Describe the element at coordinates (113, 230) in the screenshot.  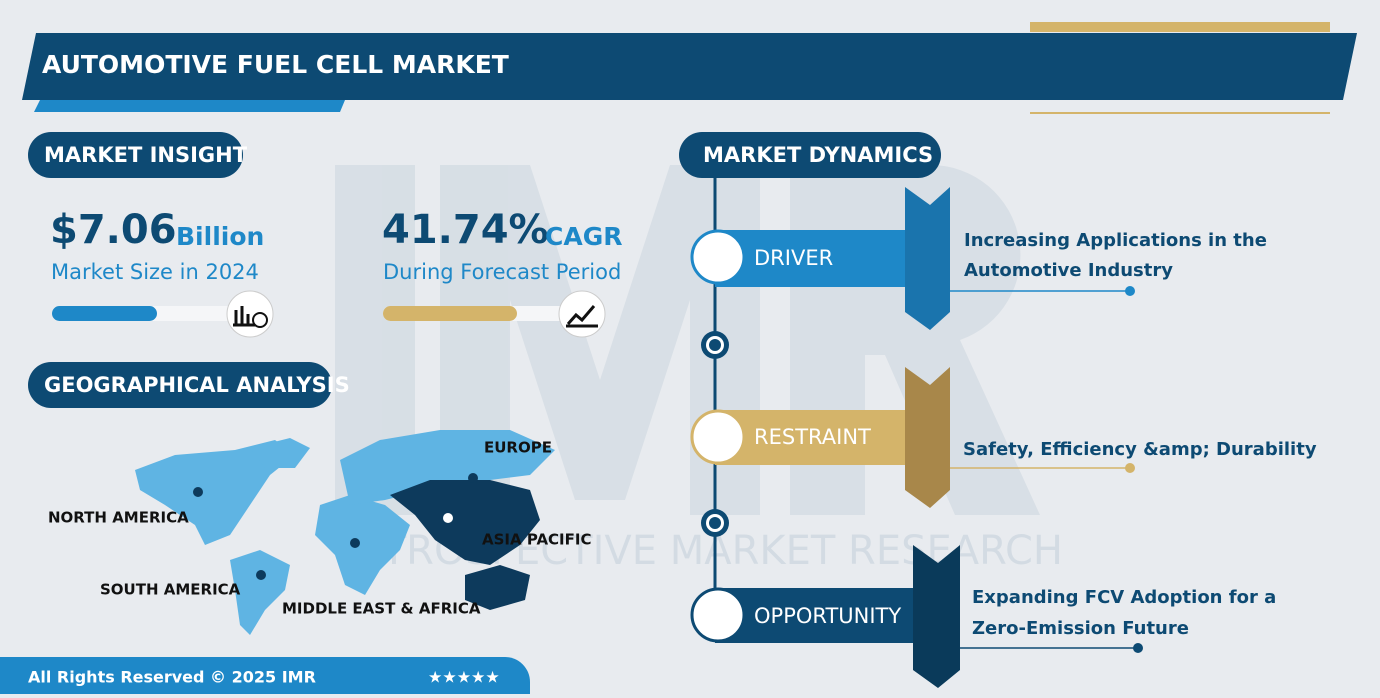
I see `market-size-value: $7.06` at that location.